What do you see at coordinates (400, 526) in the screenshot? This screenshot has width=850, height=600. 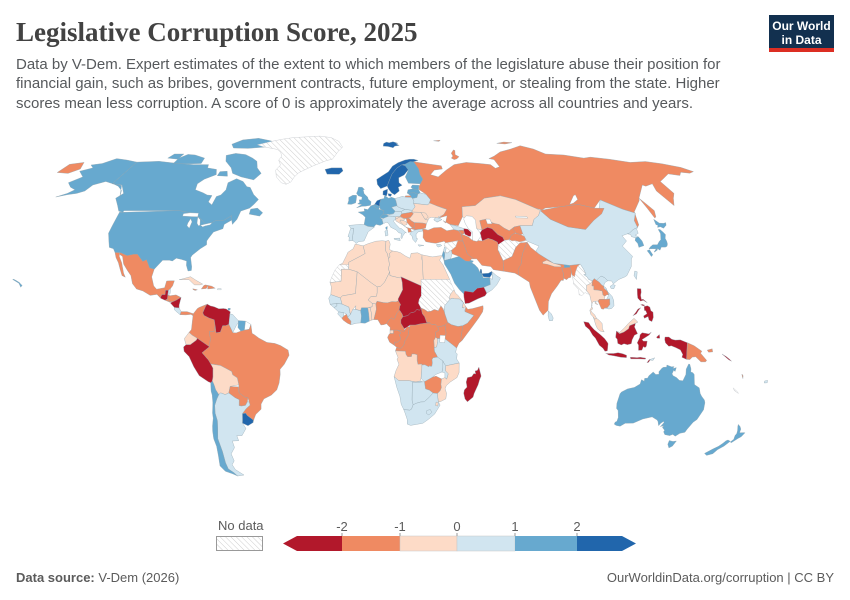 I see `svg-text: -1` at bounding box center [400, 526].